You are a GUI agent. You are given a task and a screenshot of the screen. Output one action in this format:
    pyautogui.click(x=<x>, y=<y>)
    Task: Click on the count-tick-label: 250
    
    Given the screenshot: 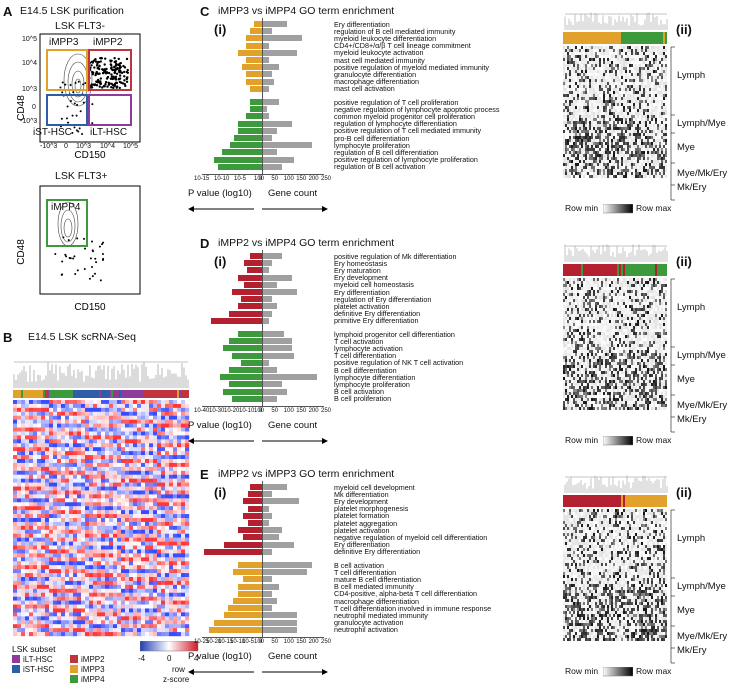 What is the action you would take?
    pyautogui.click(x=326, y=179)
    